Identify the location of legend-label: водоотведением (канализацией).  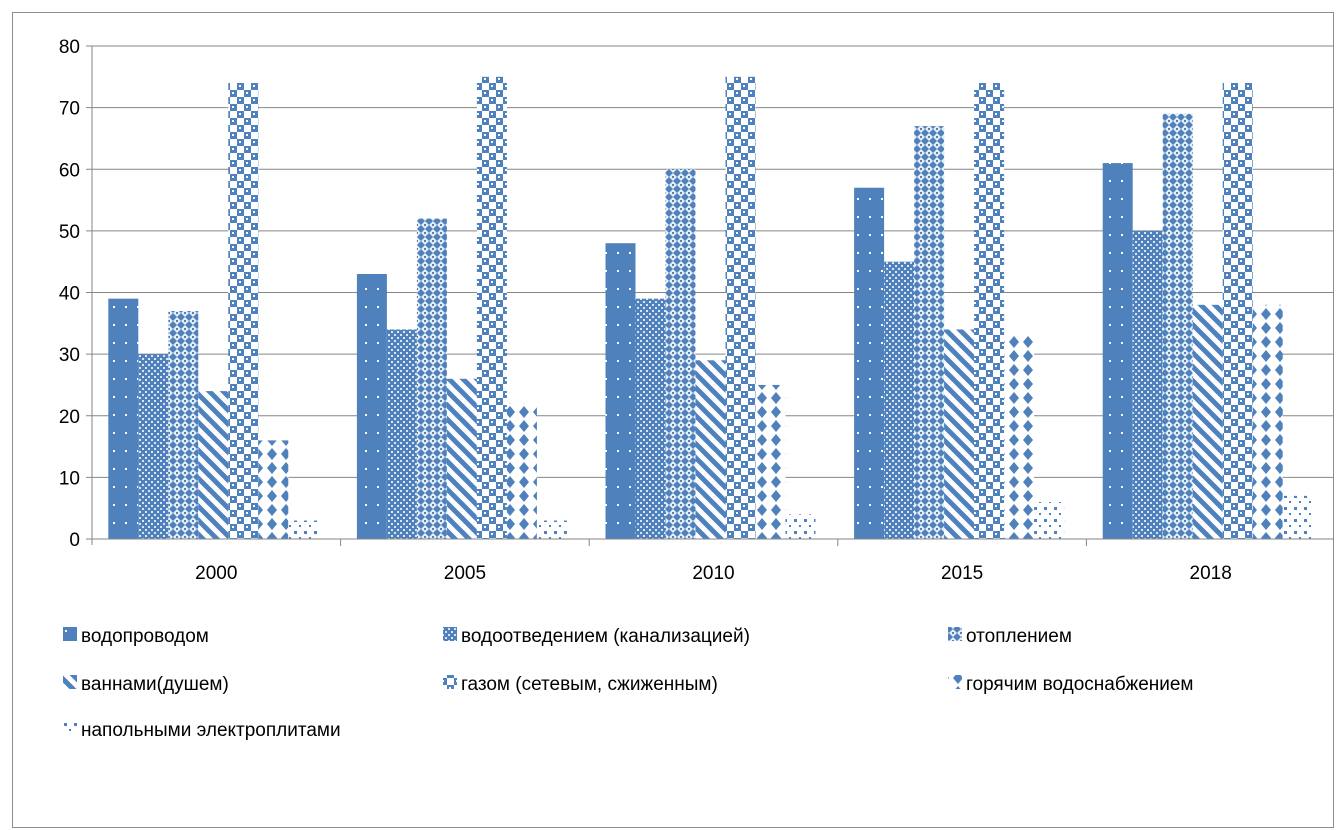
(605, 636).